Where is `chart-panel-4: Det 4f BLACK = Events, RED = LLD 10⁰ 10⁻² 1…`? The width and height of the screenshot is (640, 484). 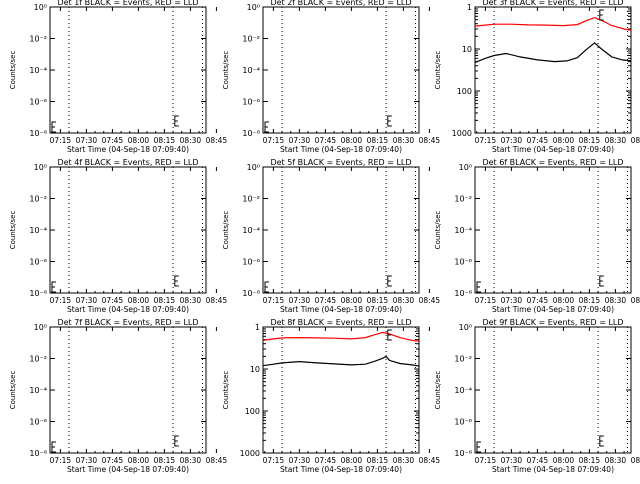
chart-panel-4: Det 4f BLACK = Events, RED = LLD 10⁰ 10⁻² 1… is located at coordinates (118, 236).